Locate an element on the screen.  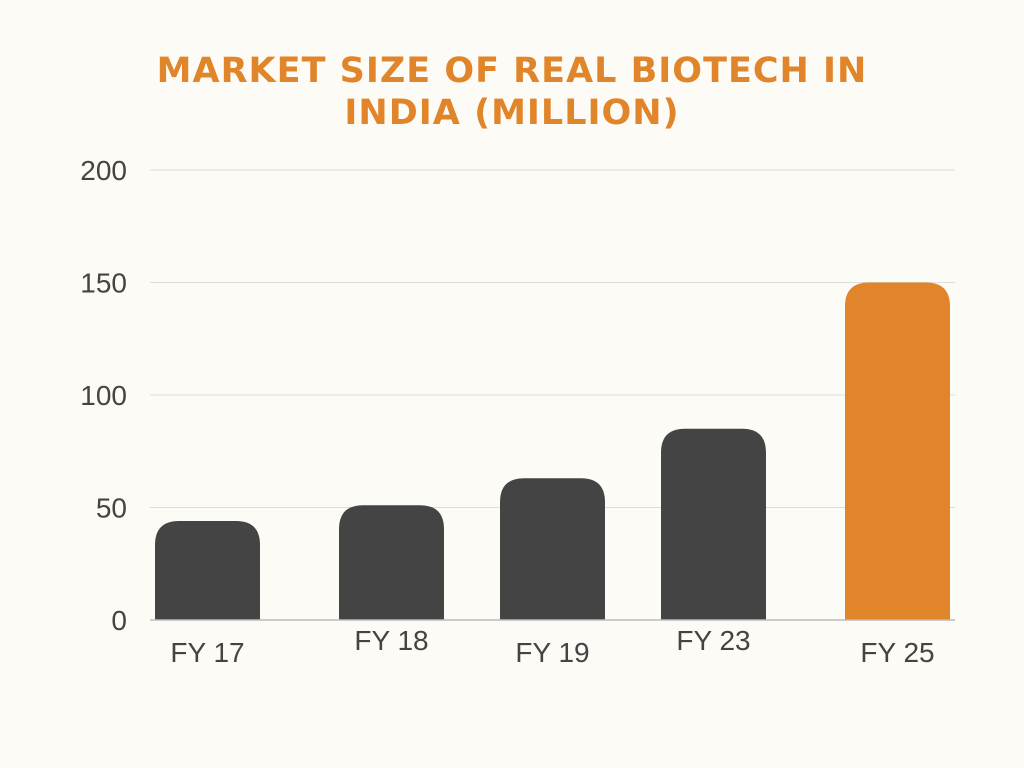
y-tick-label: 0 is located at coordinates (119, 620).